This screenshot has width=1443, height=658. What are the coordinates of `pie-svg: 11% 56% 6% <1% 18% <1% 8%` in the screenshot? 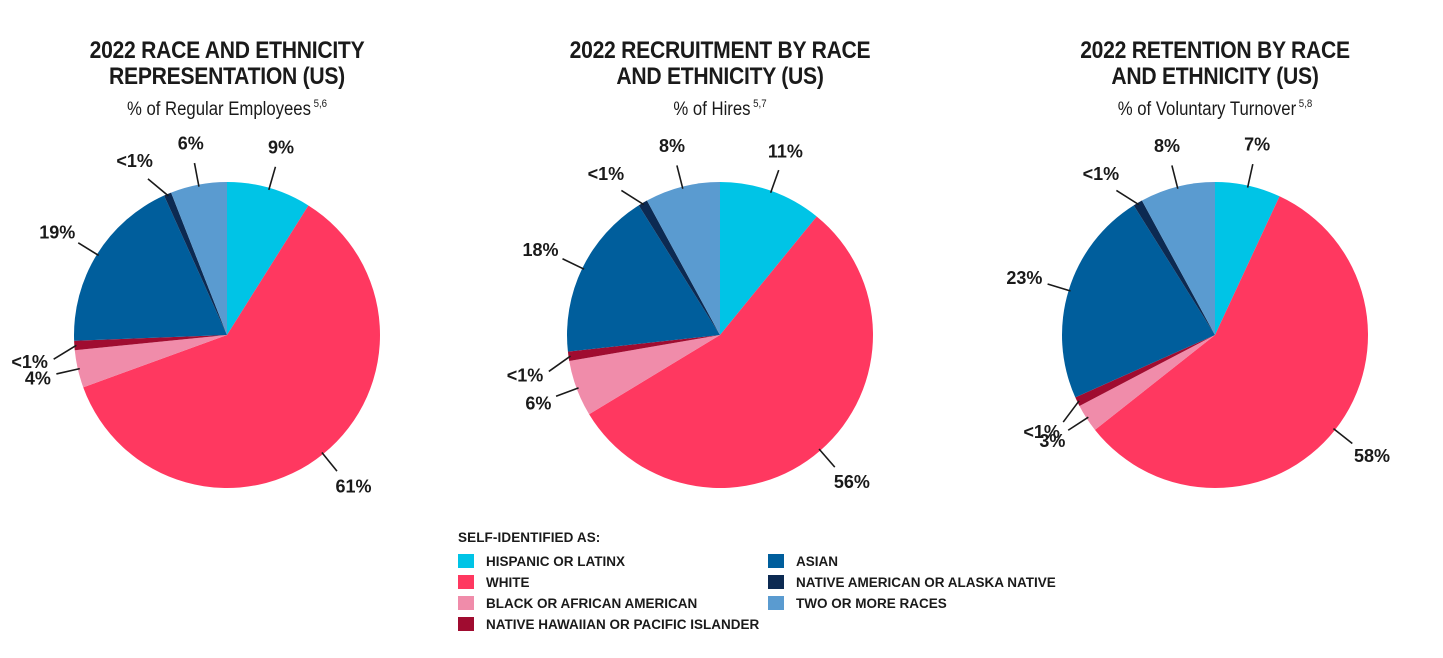 It's located at (690, 314).